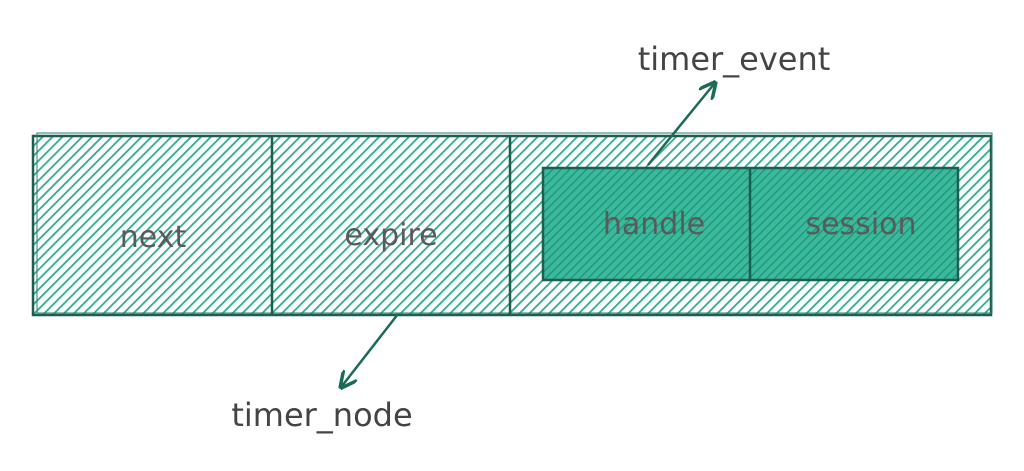 The height and width of the screenshot is (471, 1024). I want to click on field-expire-label: expire, so click(390, 235).